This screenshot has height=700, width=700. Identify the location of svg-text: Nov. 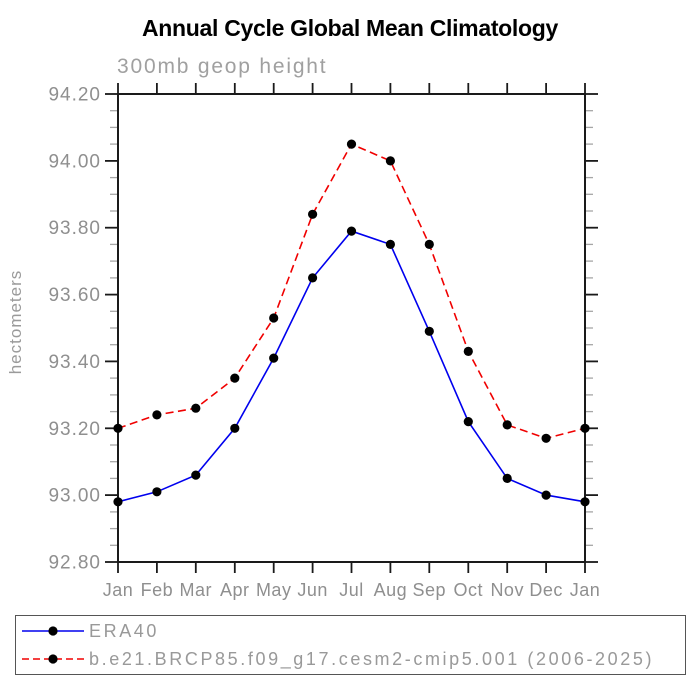
(507, 590).